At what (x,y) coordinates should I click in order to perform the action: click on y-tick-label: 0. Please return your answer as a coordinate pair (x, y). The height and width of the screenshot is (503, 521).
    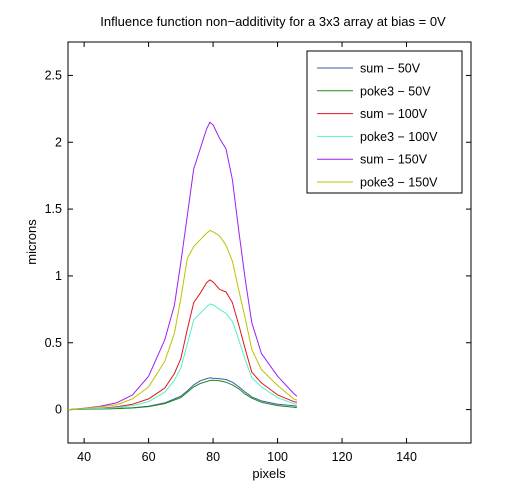
    Looking at the image, I should click on (58, 410).